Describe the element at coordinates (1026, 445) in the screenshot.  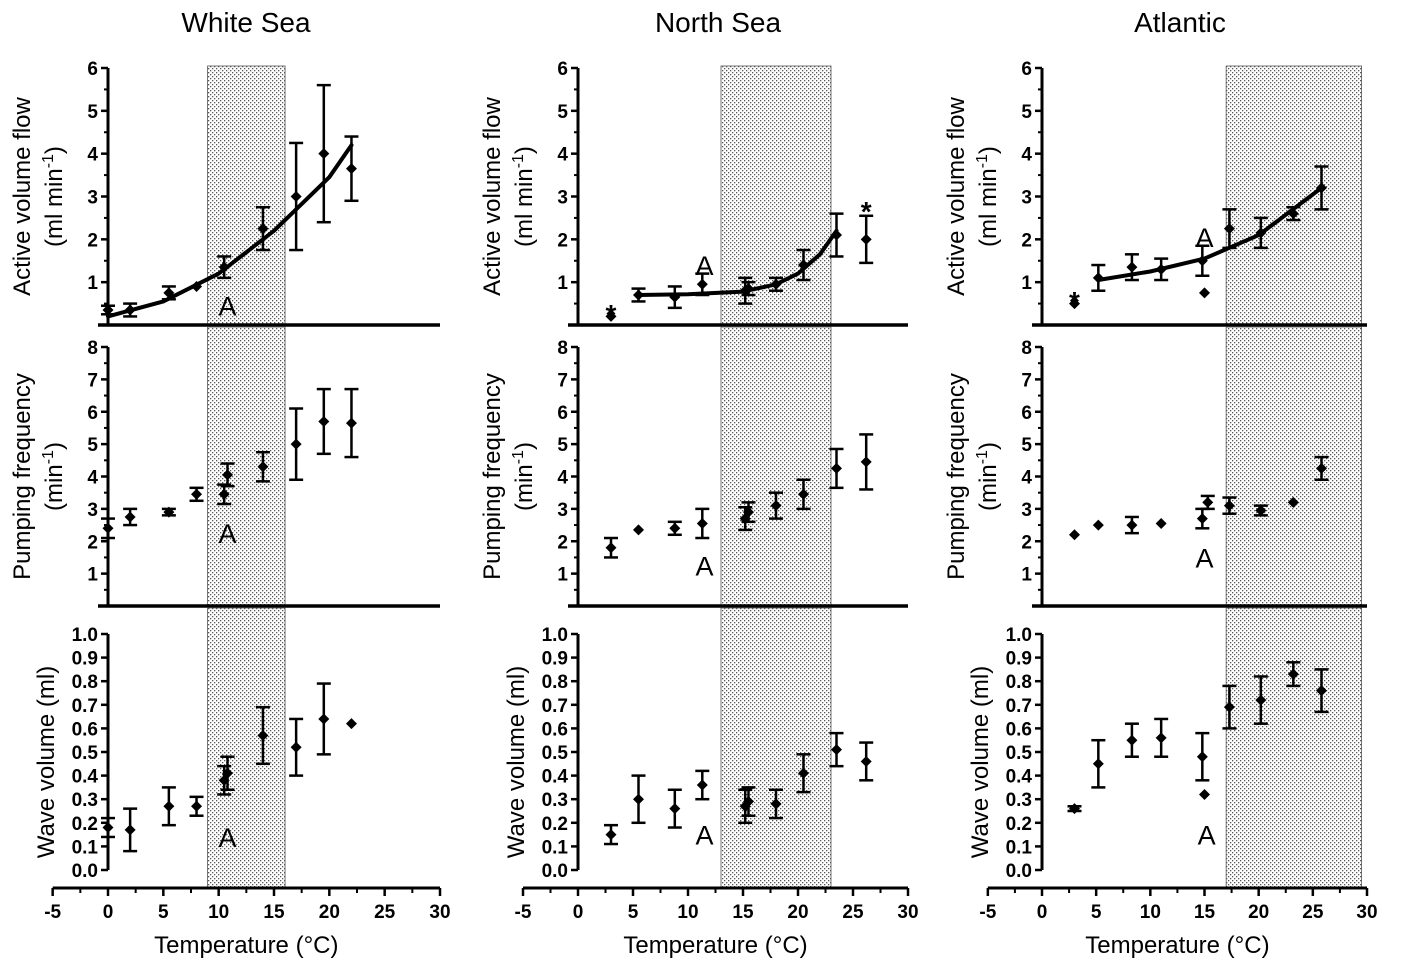
I see `y-tick-label: 5` at that location.